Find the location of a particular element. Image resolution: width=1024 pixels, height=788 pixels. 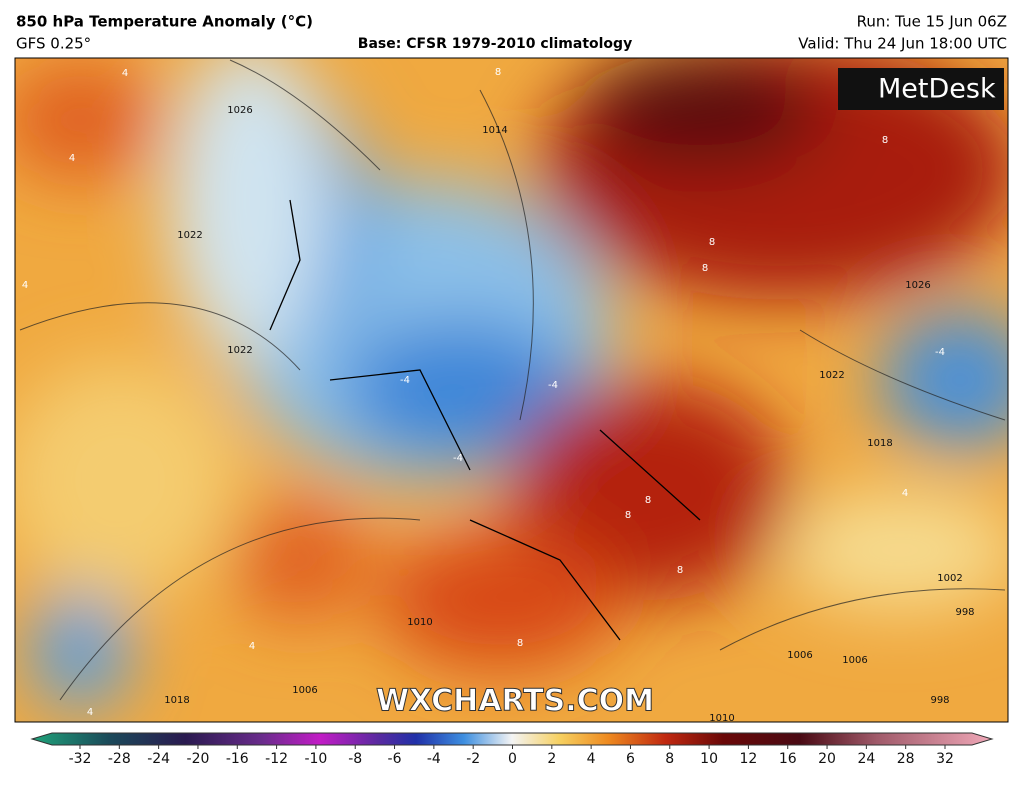

colorbar-tick-label: -4 is located at coordinates (434, 759).